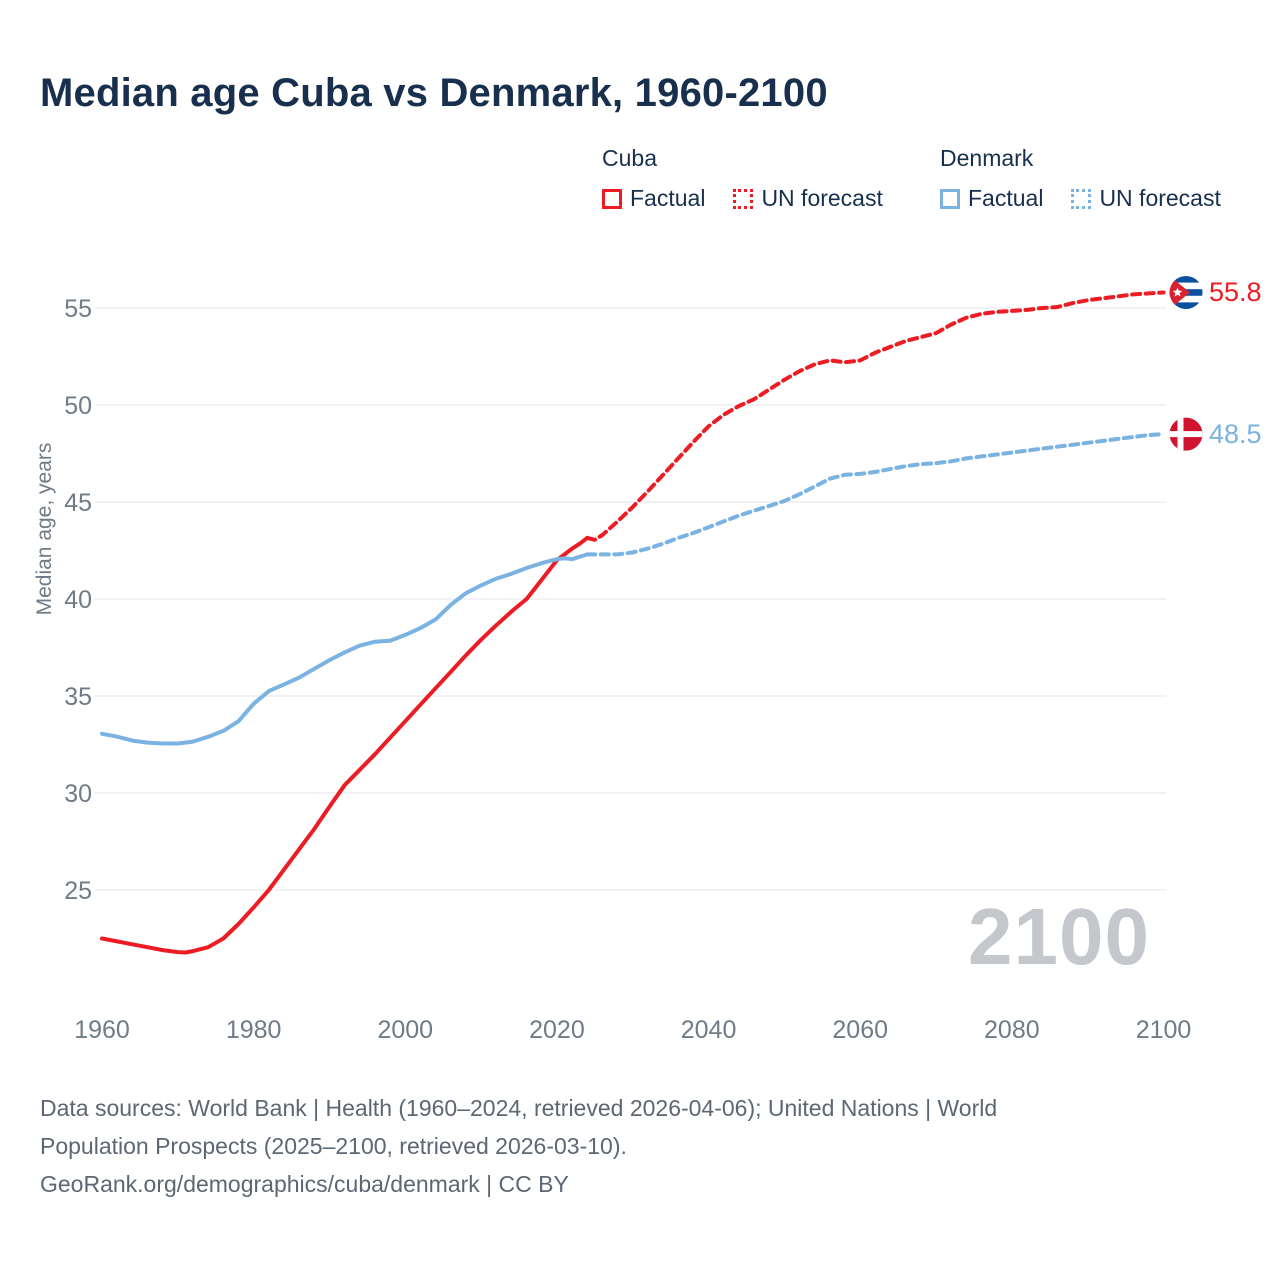 This screenshot has width=1280, height=1280. What do you see at coordinates (1186, 292) in the screenshot?
I see `cuba-flag-icon` at bounding box center [1186, 292].